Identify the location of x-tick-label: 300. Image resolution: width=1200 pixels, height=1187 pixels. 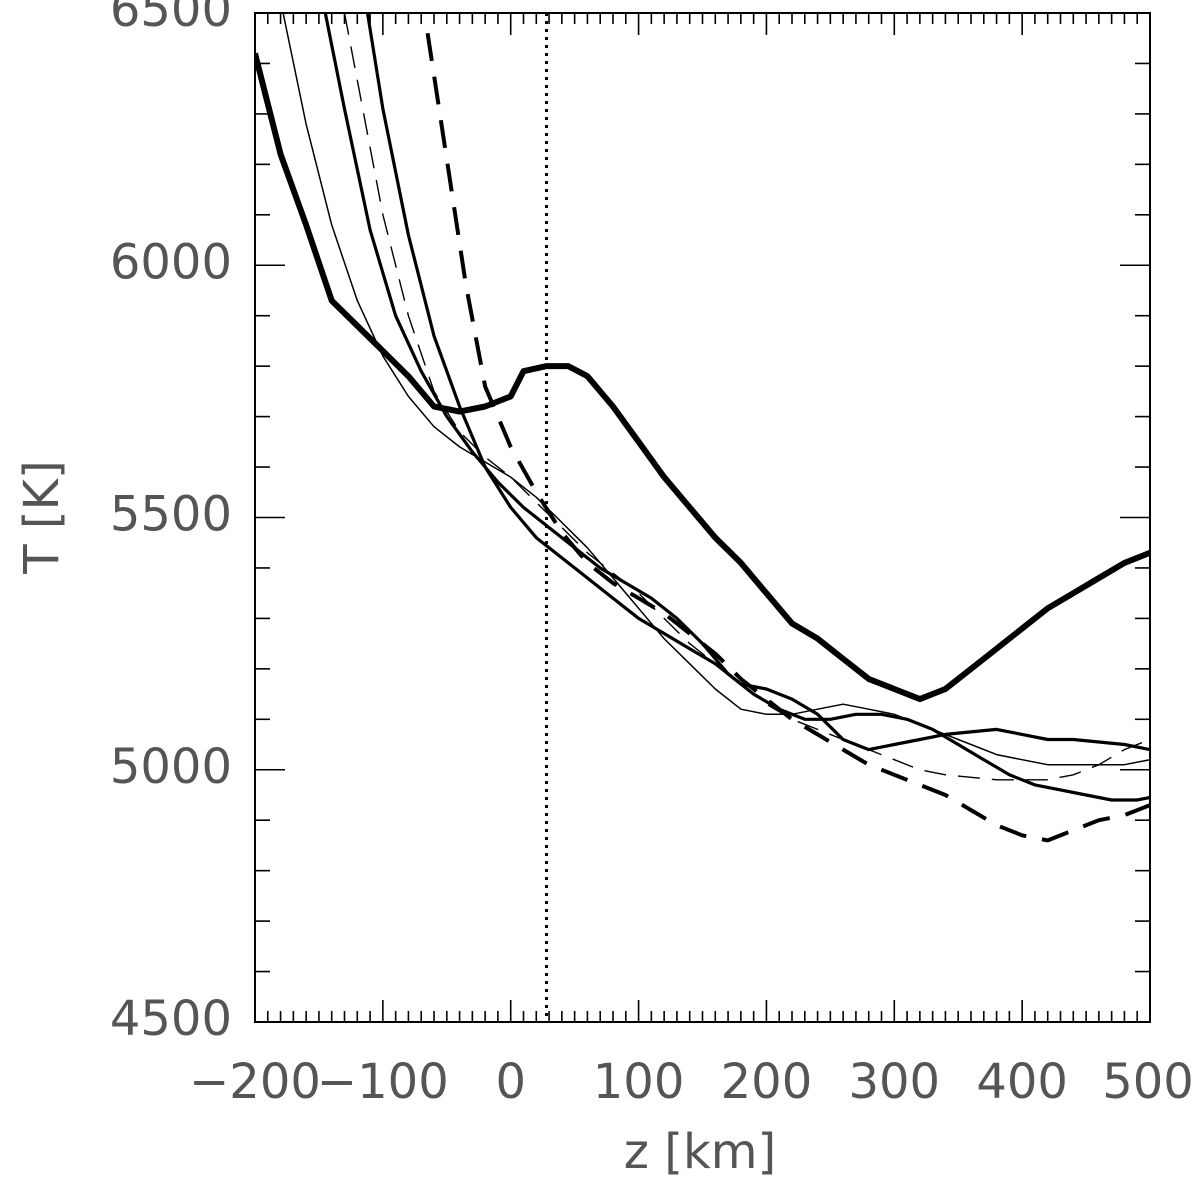
(894, 1082).